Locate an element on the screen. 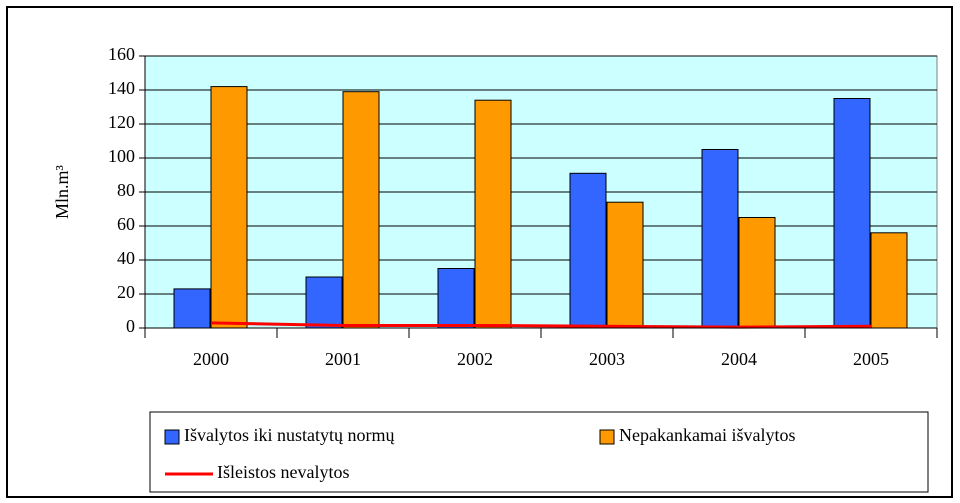  x-tick-label: 2005 is located at coordinates (871, 359).